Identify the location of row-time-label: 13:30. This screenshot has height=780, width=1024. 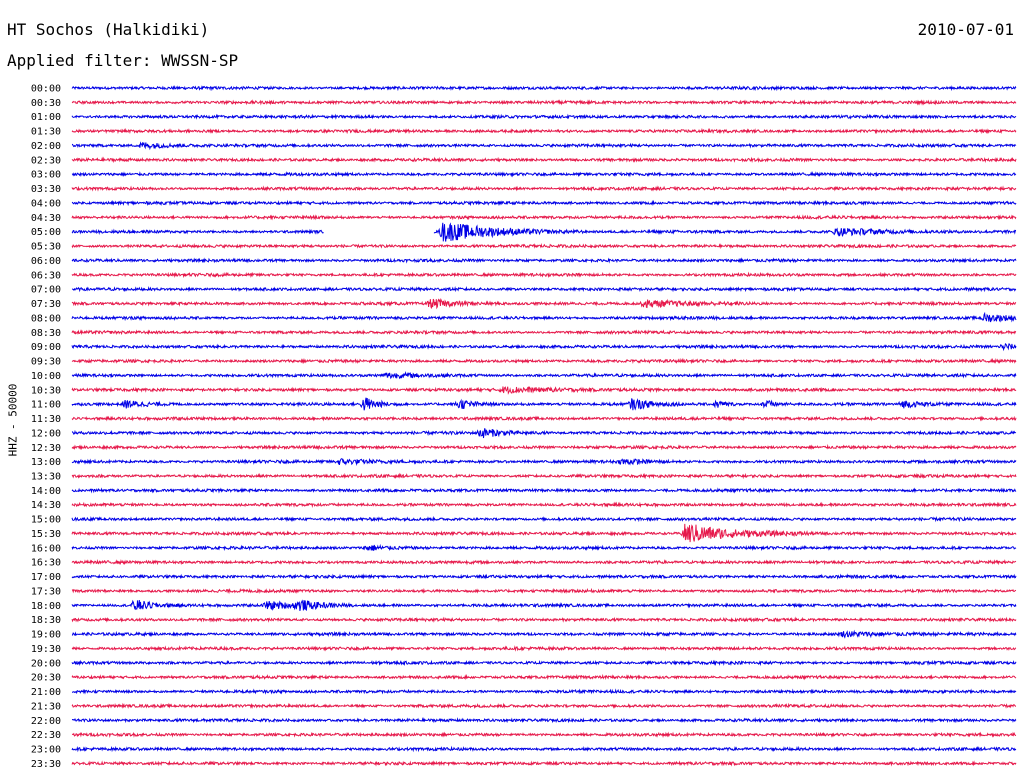
(46, 476).